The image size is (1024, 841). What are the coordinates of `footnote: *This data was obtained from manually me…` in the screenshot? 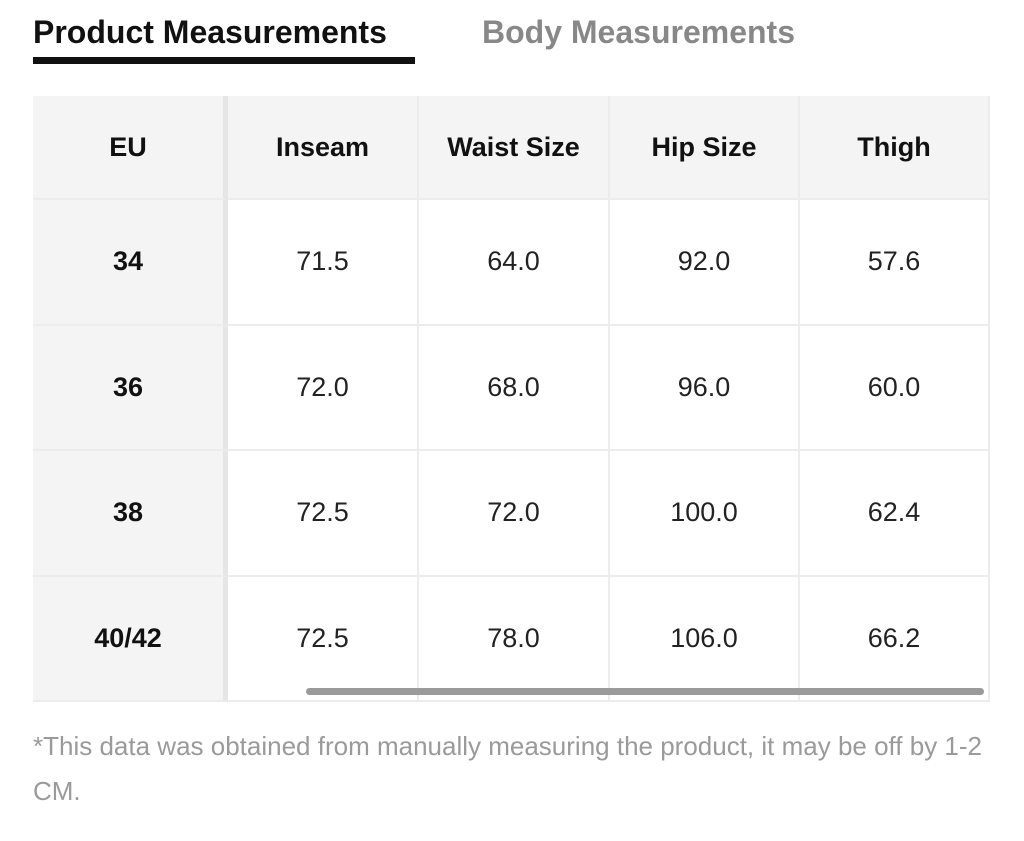 It's located at (508, 768).